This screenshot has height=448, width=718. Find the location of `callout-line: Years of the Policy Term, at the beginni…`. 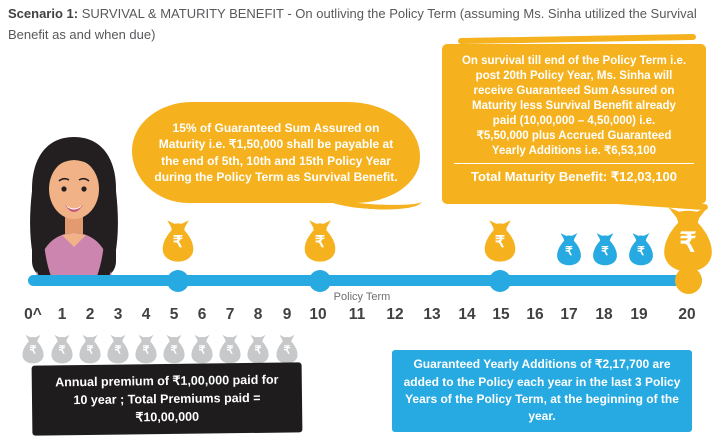

callout-line: Years of the Policy Term, at the beginni… is located at coordinates (542, 399).